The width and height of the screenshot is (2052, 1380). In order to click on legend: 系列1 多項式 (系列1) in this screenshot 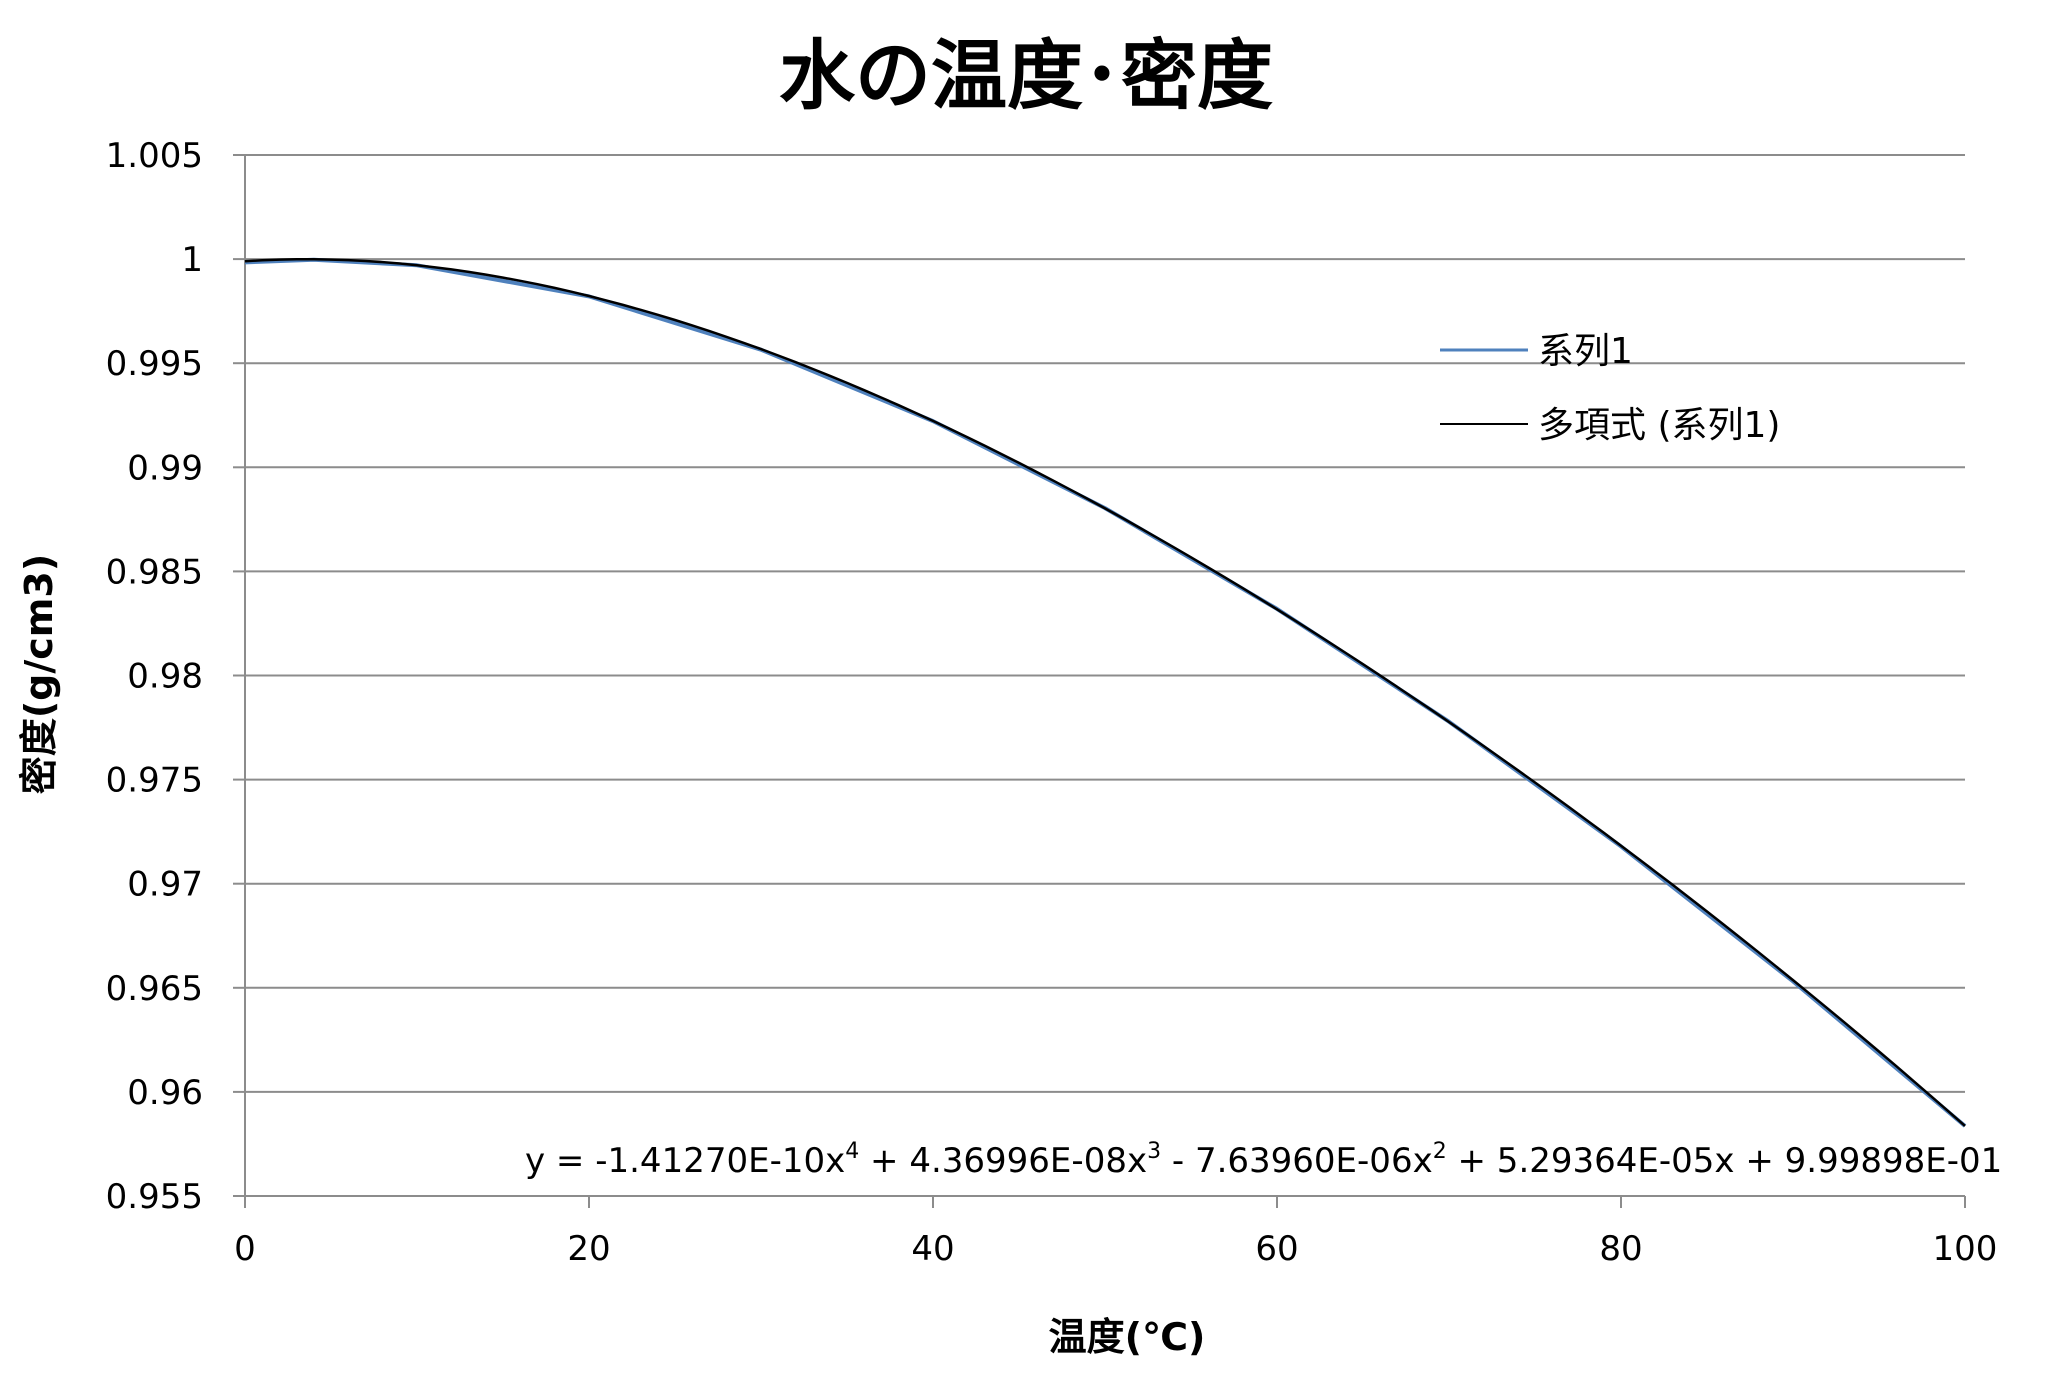, I will do `click(1610, 388)`.